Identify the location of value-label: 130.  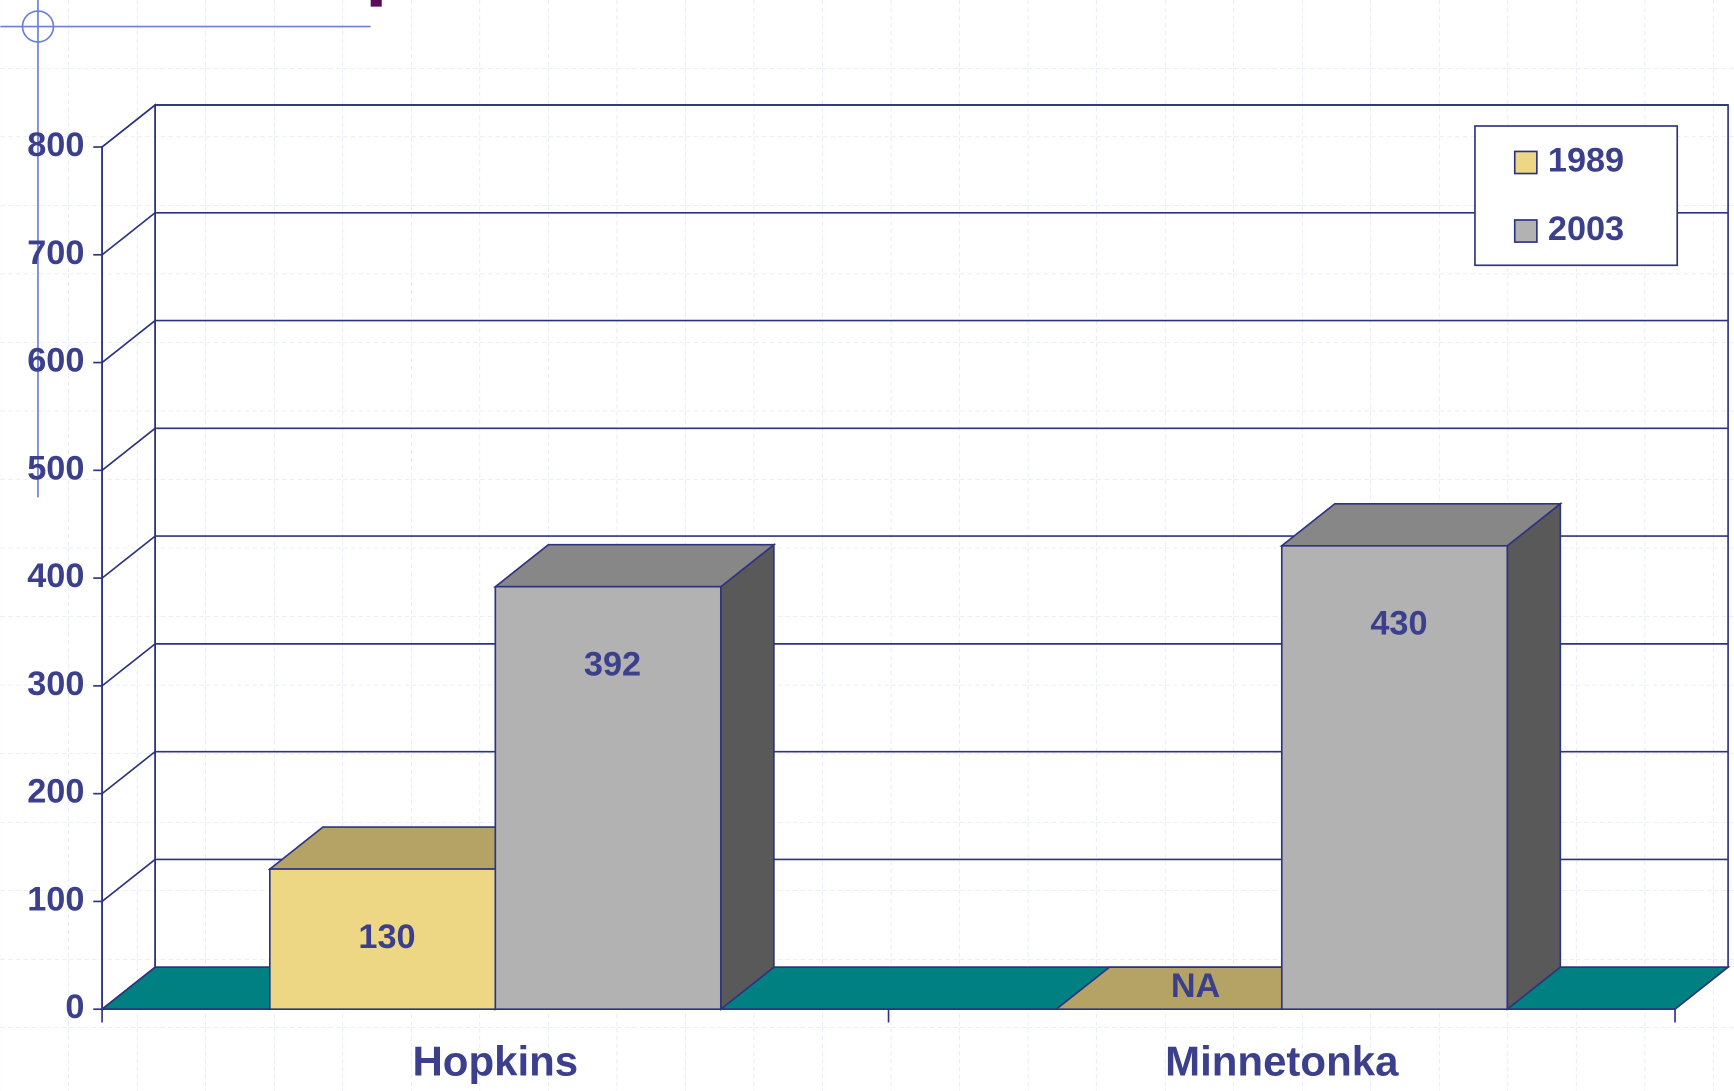
(386, 937).